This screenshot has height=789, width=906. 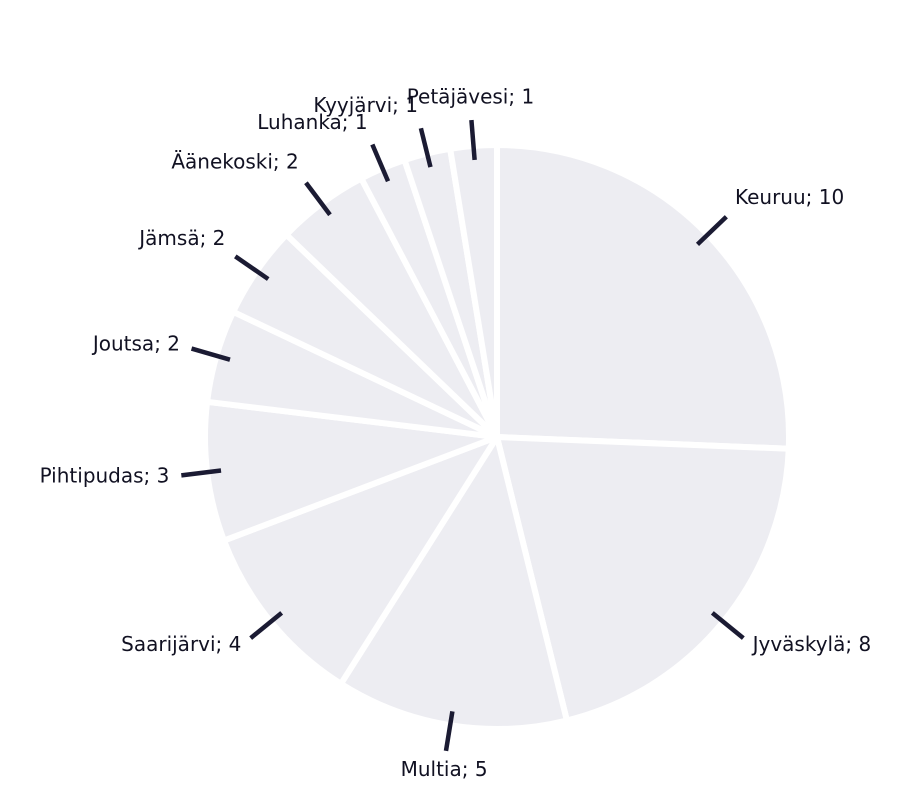 What do you see at coordinates (181, 644) in the screenshot?
I see `slice-label: Saarijärvi; 4` at bounding box center [181, 644].